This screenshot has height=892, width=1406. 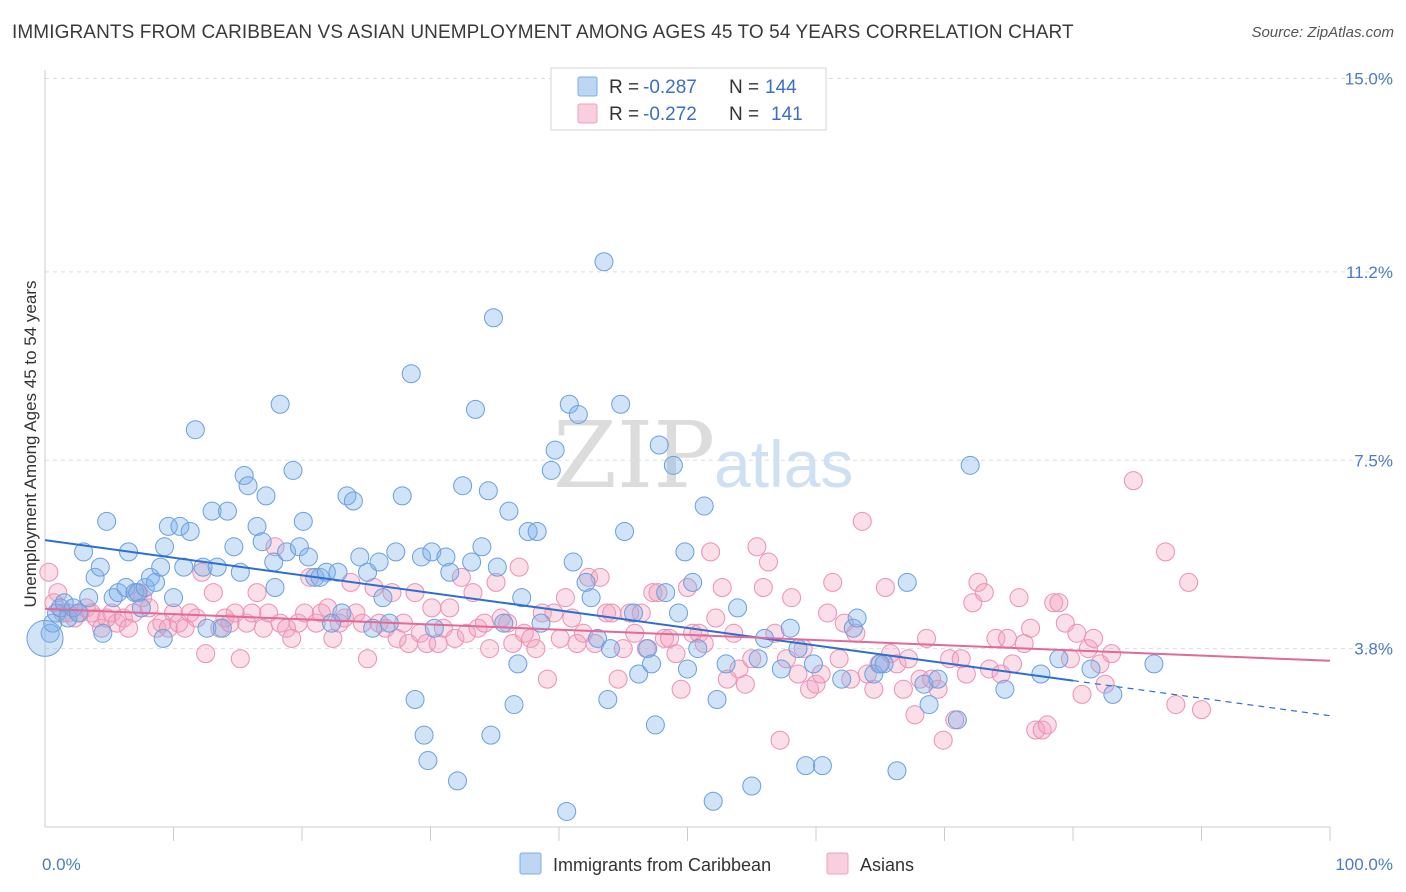 I want to click on y-tick-label: 15.0%, so click(x=1369, y=79).